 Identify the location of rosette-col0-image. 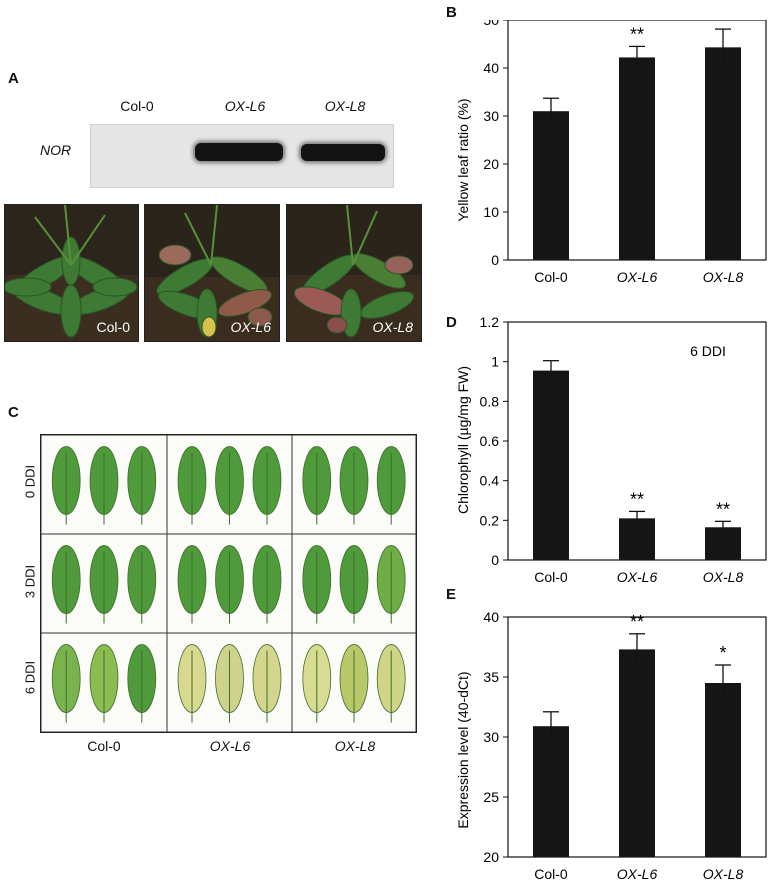
(71, 273).